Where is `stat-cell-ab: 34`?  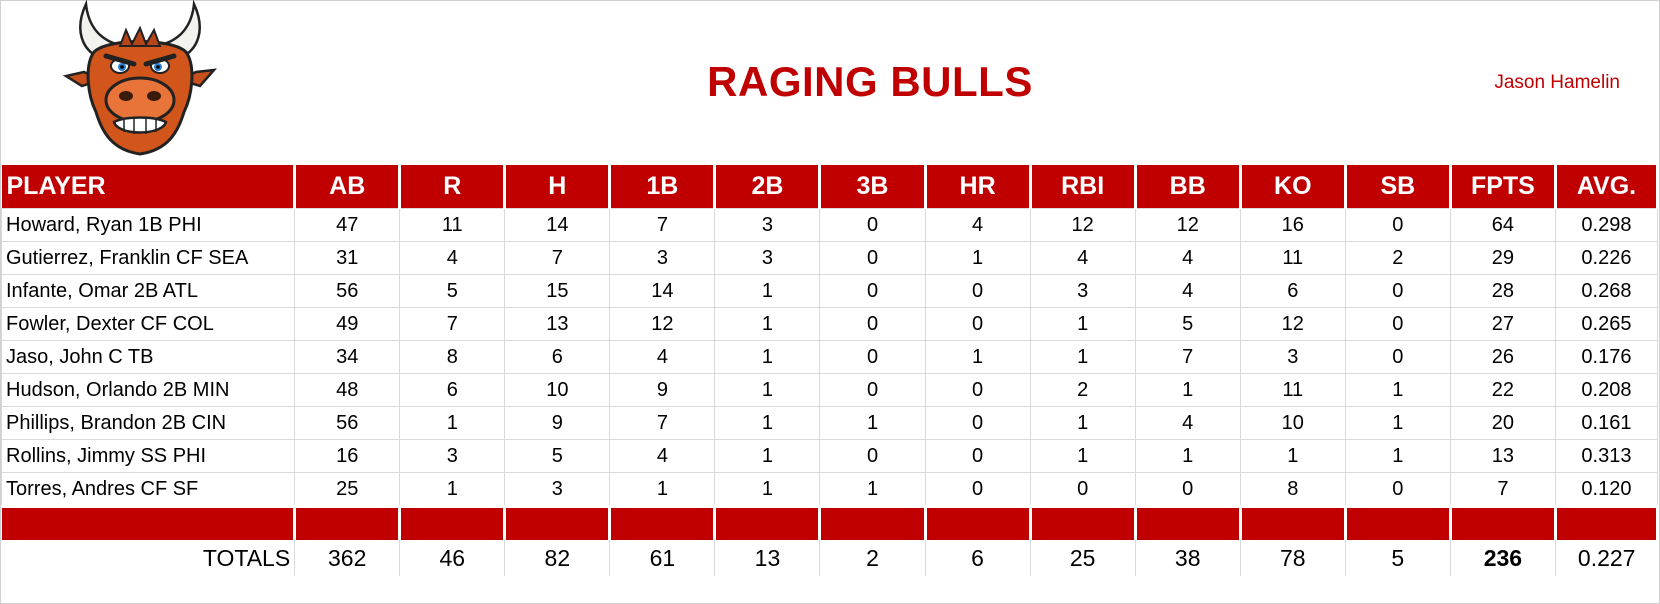
stat-cell-ab: 34 is located at coordinates (347, 357).